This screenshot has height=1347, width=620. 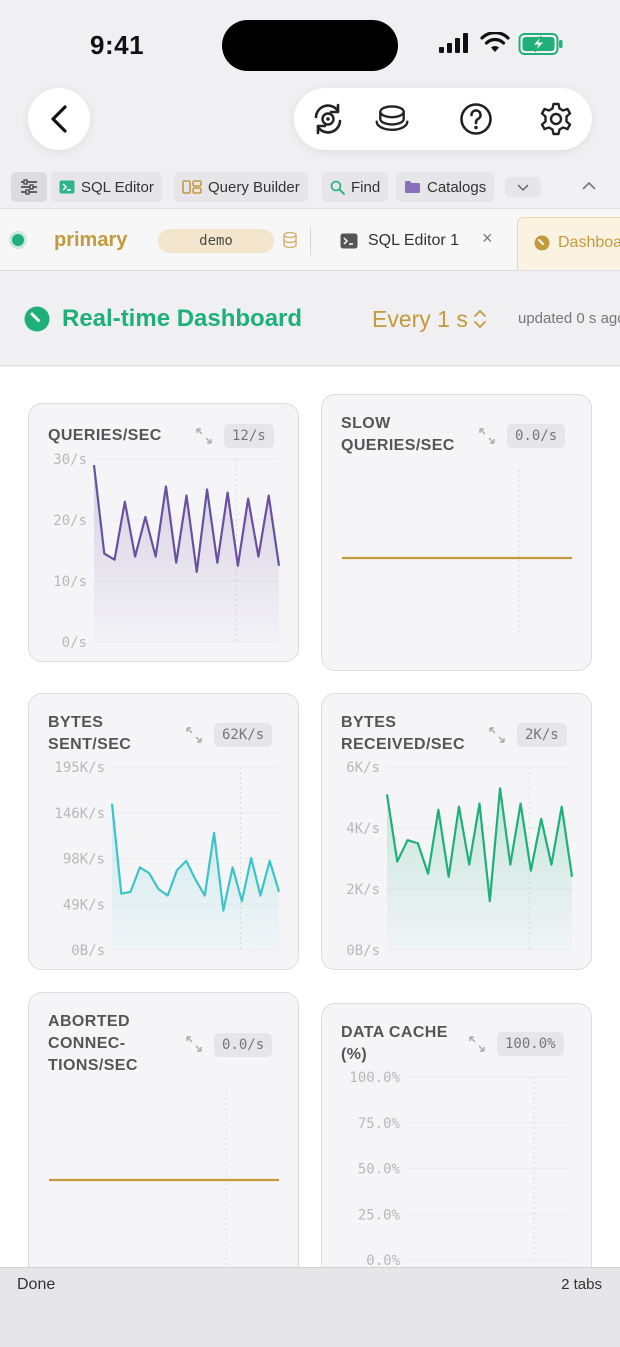 What do you see at coordinates (182, 318) in the screenshot?
I see `page-title: Real-time Dashboard` at bounding box center [182, 318].